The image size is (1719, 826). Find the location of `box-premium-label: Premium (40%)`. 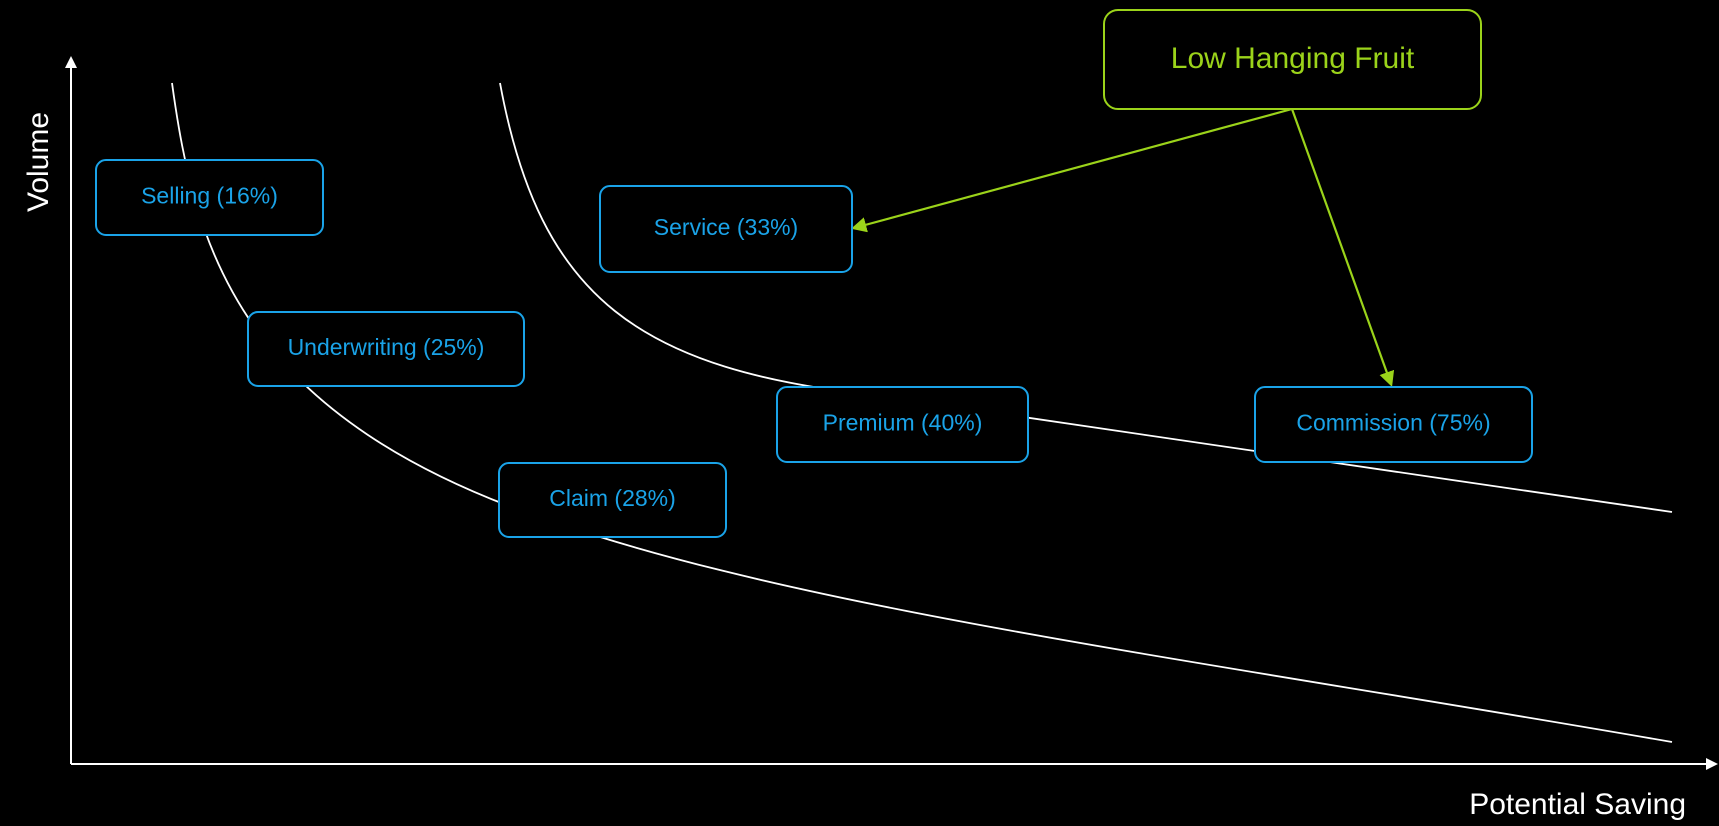

box-premium-label: Premium (40%) is located at coordinates (903, 423).